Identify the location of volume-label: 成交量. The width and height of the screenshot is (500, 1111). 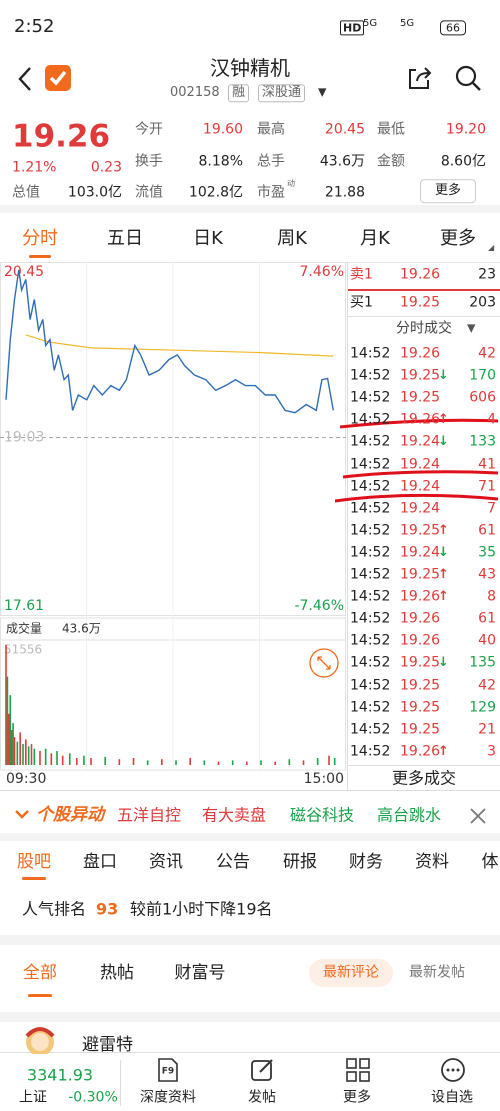
(24, 628).